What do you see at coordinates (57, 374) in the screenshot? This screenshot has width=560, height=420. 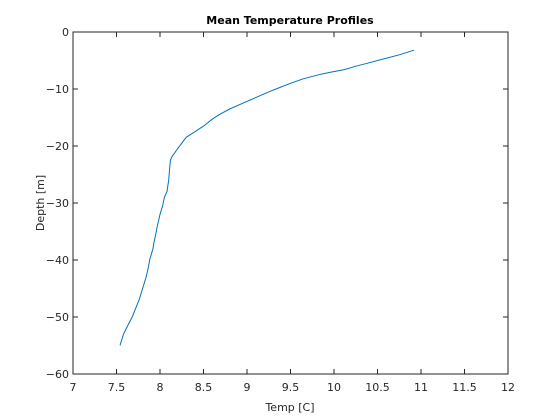 I see `y-tick-label: −60` at bounding box center [57, 374].